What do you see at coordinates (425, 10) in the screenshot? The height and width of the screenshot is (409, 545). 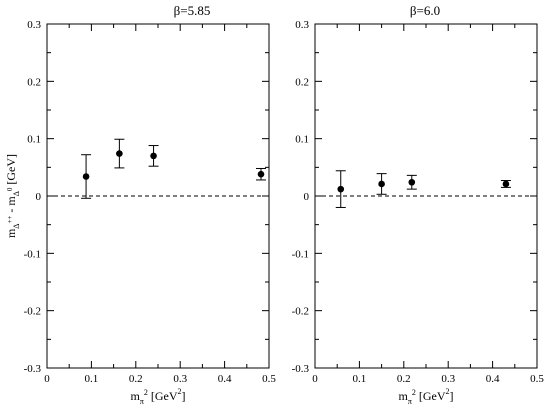 I see `panel-title: β=6.0` at bounding box center [425, 10].